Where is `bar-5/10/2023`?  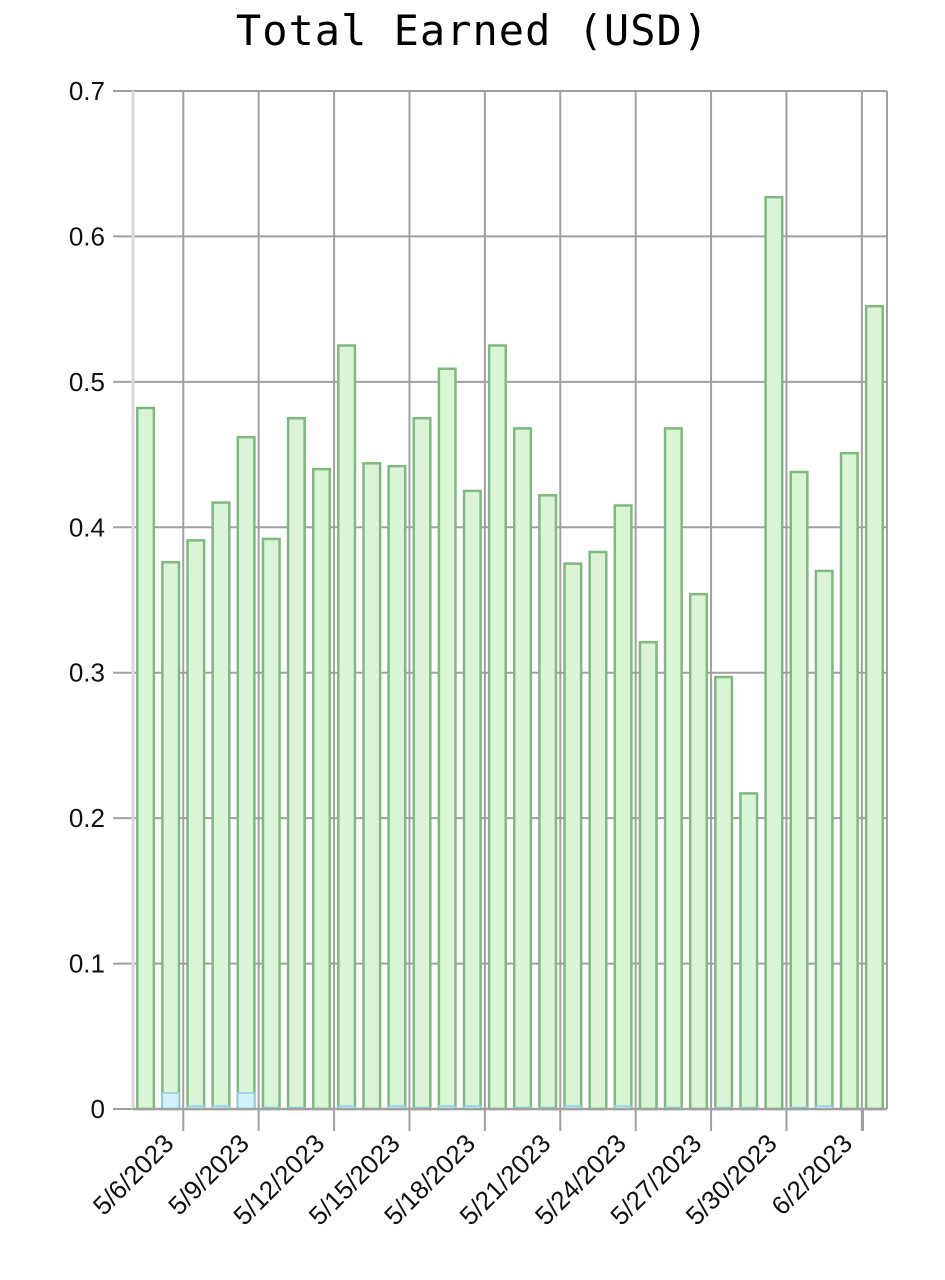
bar-5/10/2023 is located at coordinates (271, 824).